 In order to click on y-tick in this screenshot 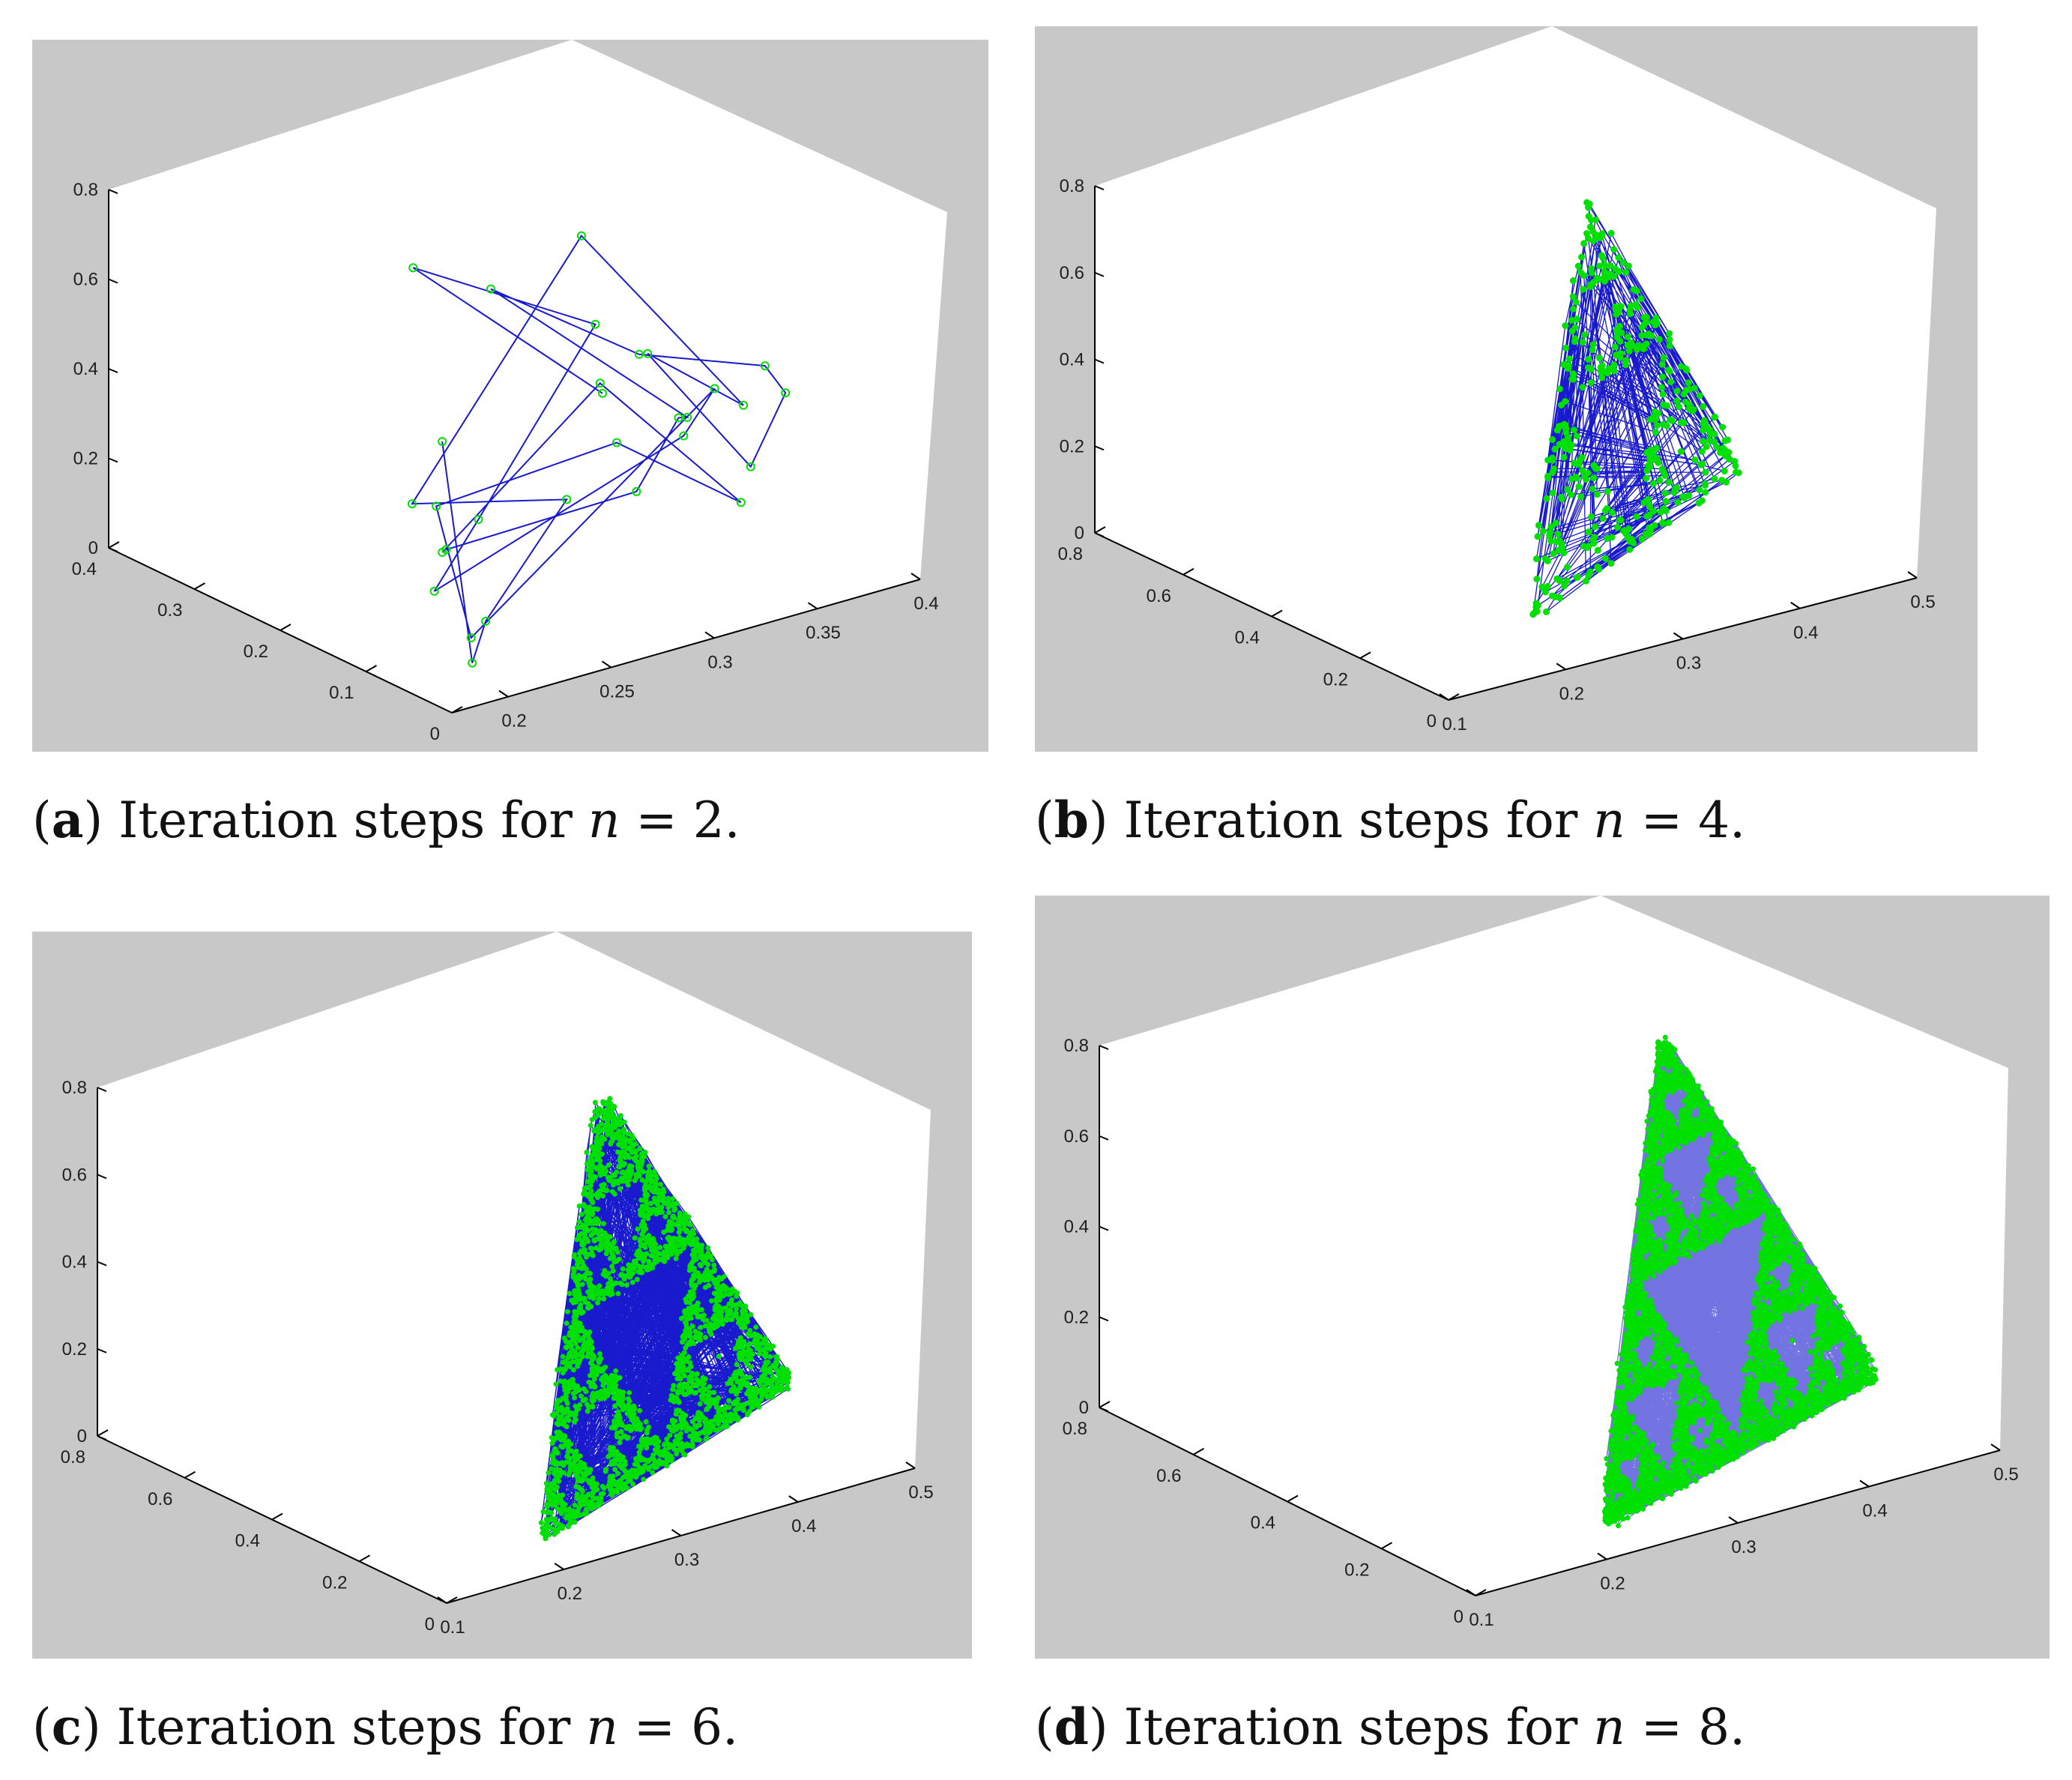, I will do `click(1365, 655)`.